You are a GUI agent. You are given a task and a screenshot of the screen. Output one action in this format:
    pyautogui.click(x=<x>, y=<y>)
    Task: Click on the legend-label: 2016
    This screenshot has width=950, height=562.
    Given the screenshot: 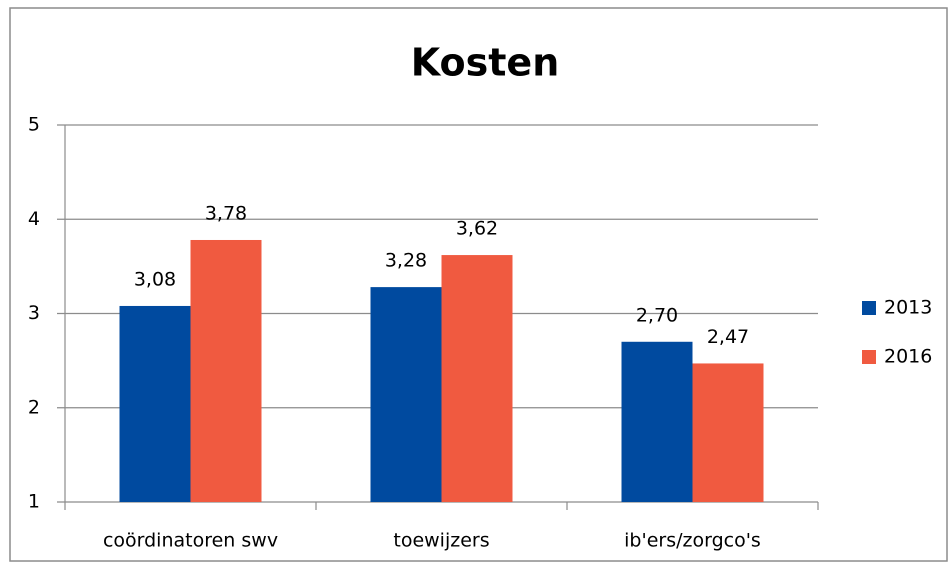 What is the action you would take?
    pyautogui.click(x=908, y=357)
    